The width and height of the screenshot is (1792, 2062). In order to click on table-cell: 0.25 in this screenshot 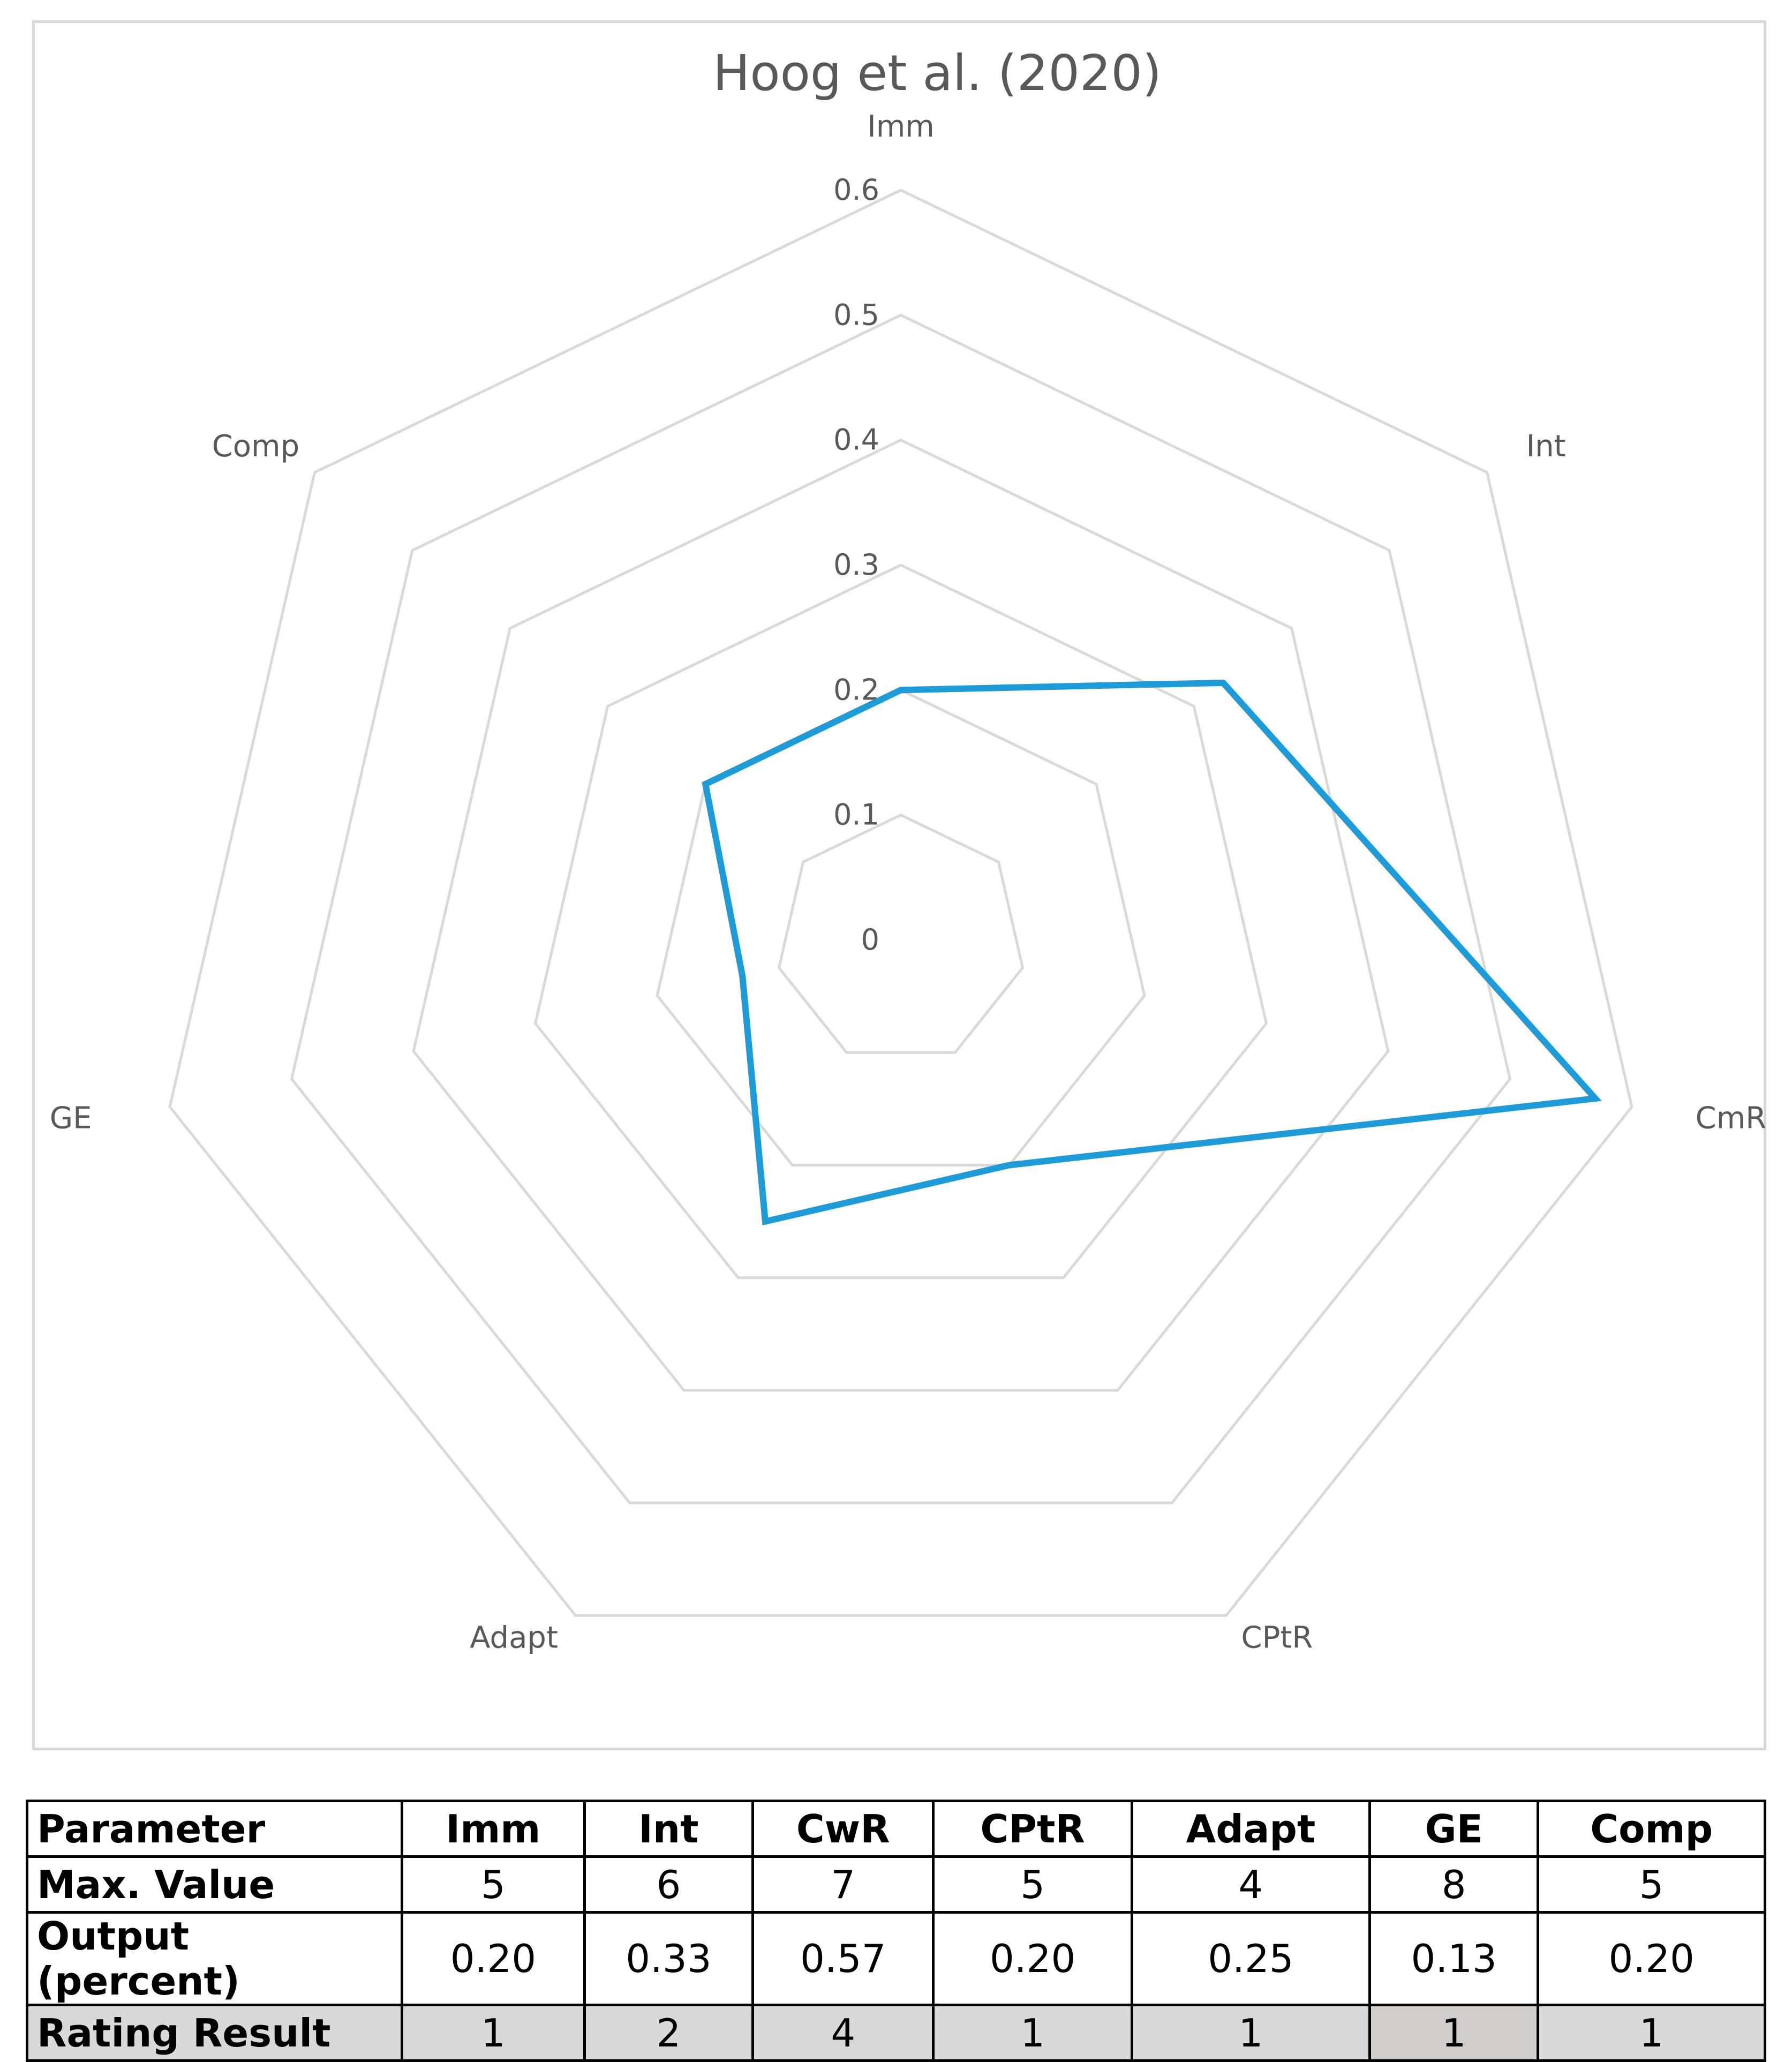, I will do `click(1251, 1958)`.